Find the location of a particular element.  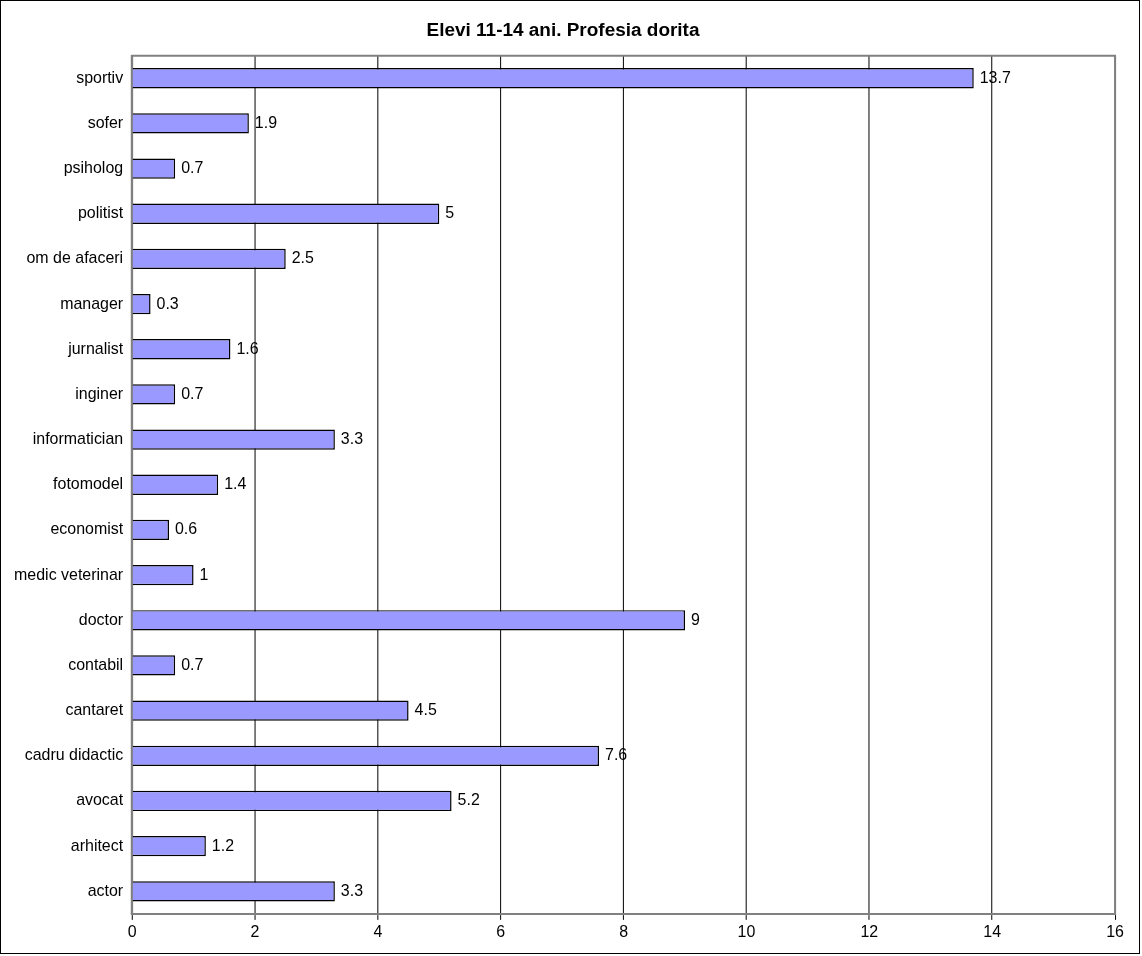

y-tick-label: contabil is located at coordinates (96, 664).